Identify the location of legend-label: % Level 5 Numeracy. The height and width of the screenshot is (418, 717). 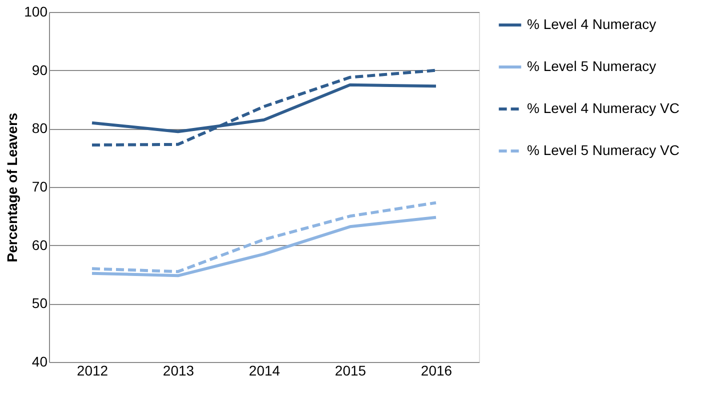
(591, 66).